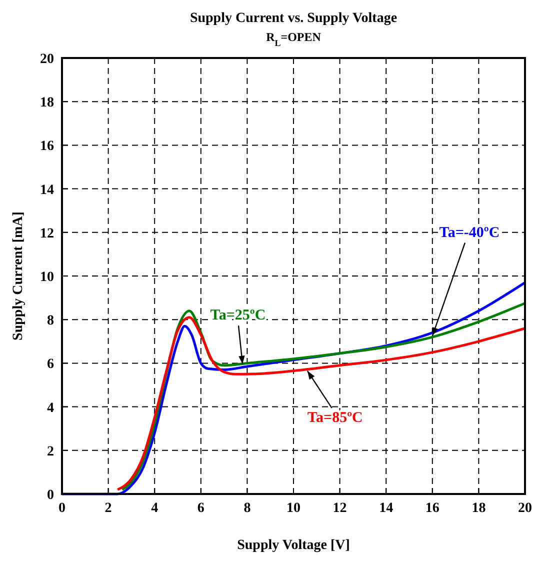 This screenshot has width=536, height=563. What do you see at coordinates (154, 508) in the screenshot?
I see `x-tick-label: 4` at bounding box center [154, 508].